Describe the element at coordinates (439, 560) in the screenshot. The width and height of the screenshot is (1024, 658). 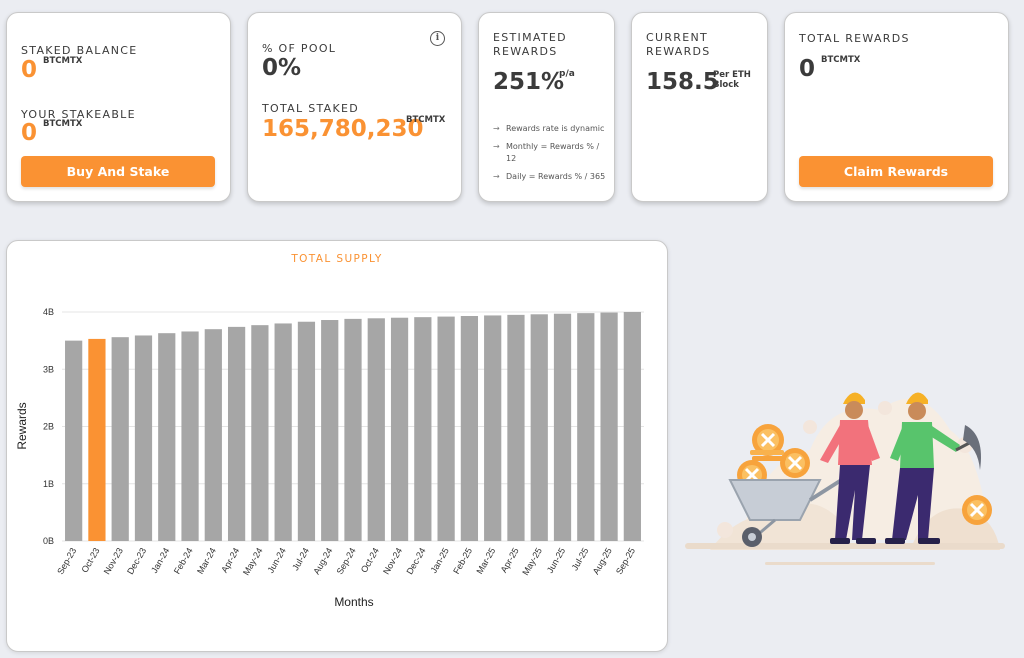
I see `x-tick-label: Jan-25` at that location.